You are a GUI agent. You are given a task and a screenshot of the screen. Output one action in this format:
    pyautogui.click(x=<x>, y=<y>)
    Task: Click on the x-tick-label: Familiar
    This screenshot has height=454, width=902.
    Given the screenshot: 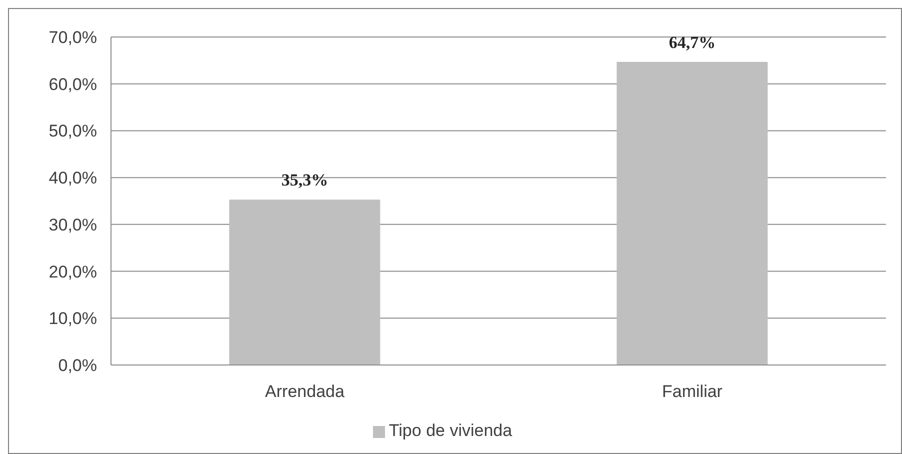 What is the action you would take?
    pyautogui.click(x=692, y=392)
    